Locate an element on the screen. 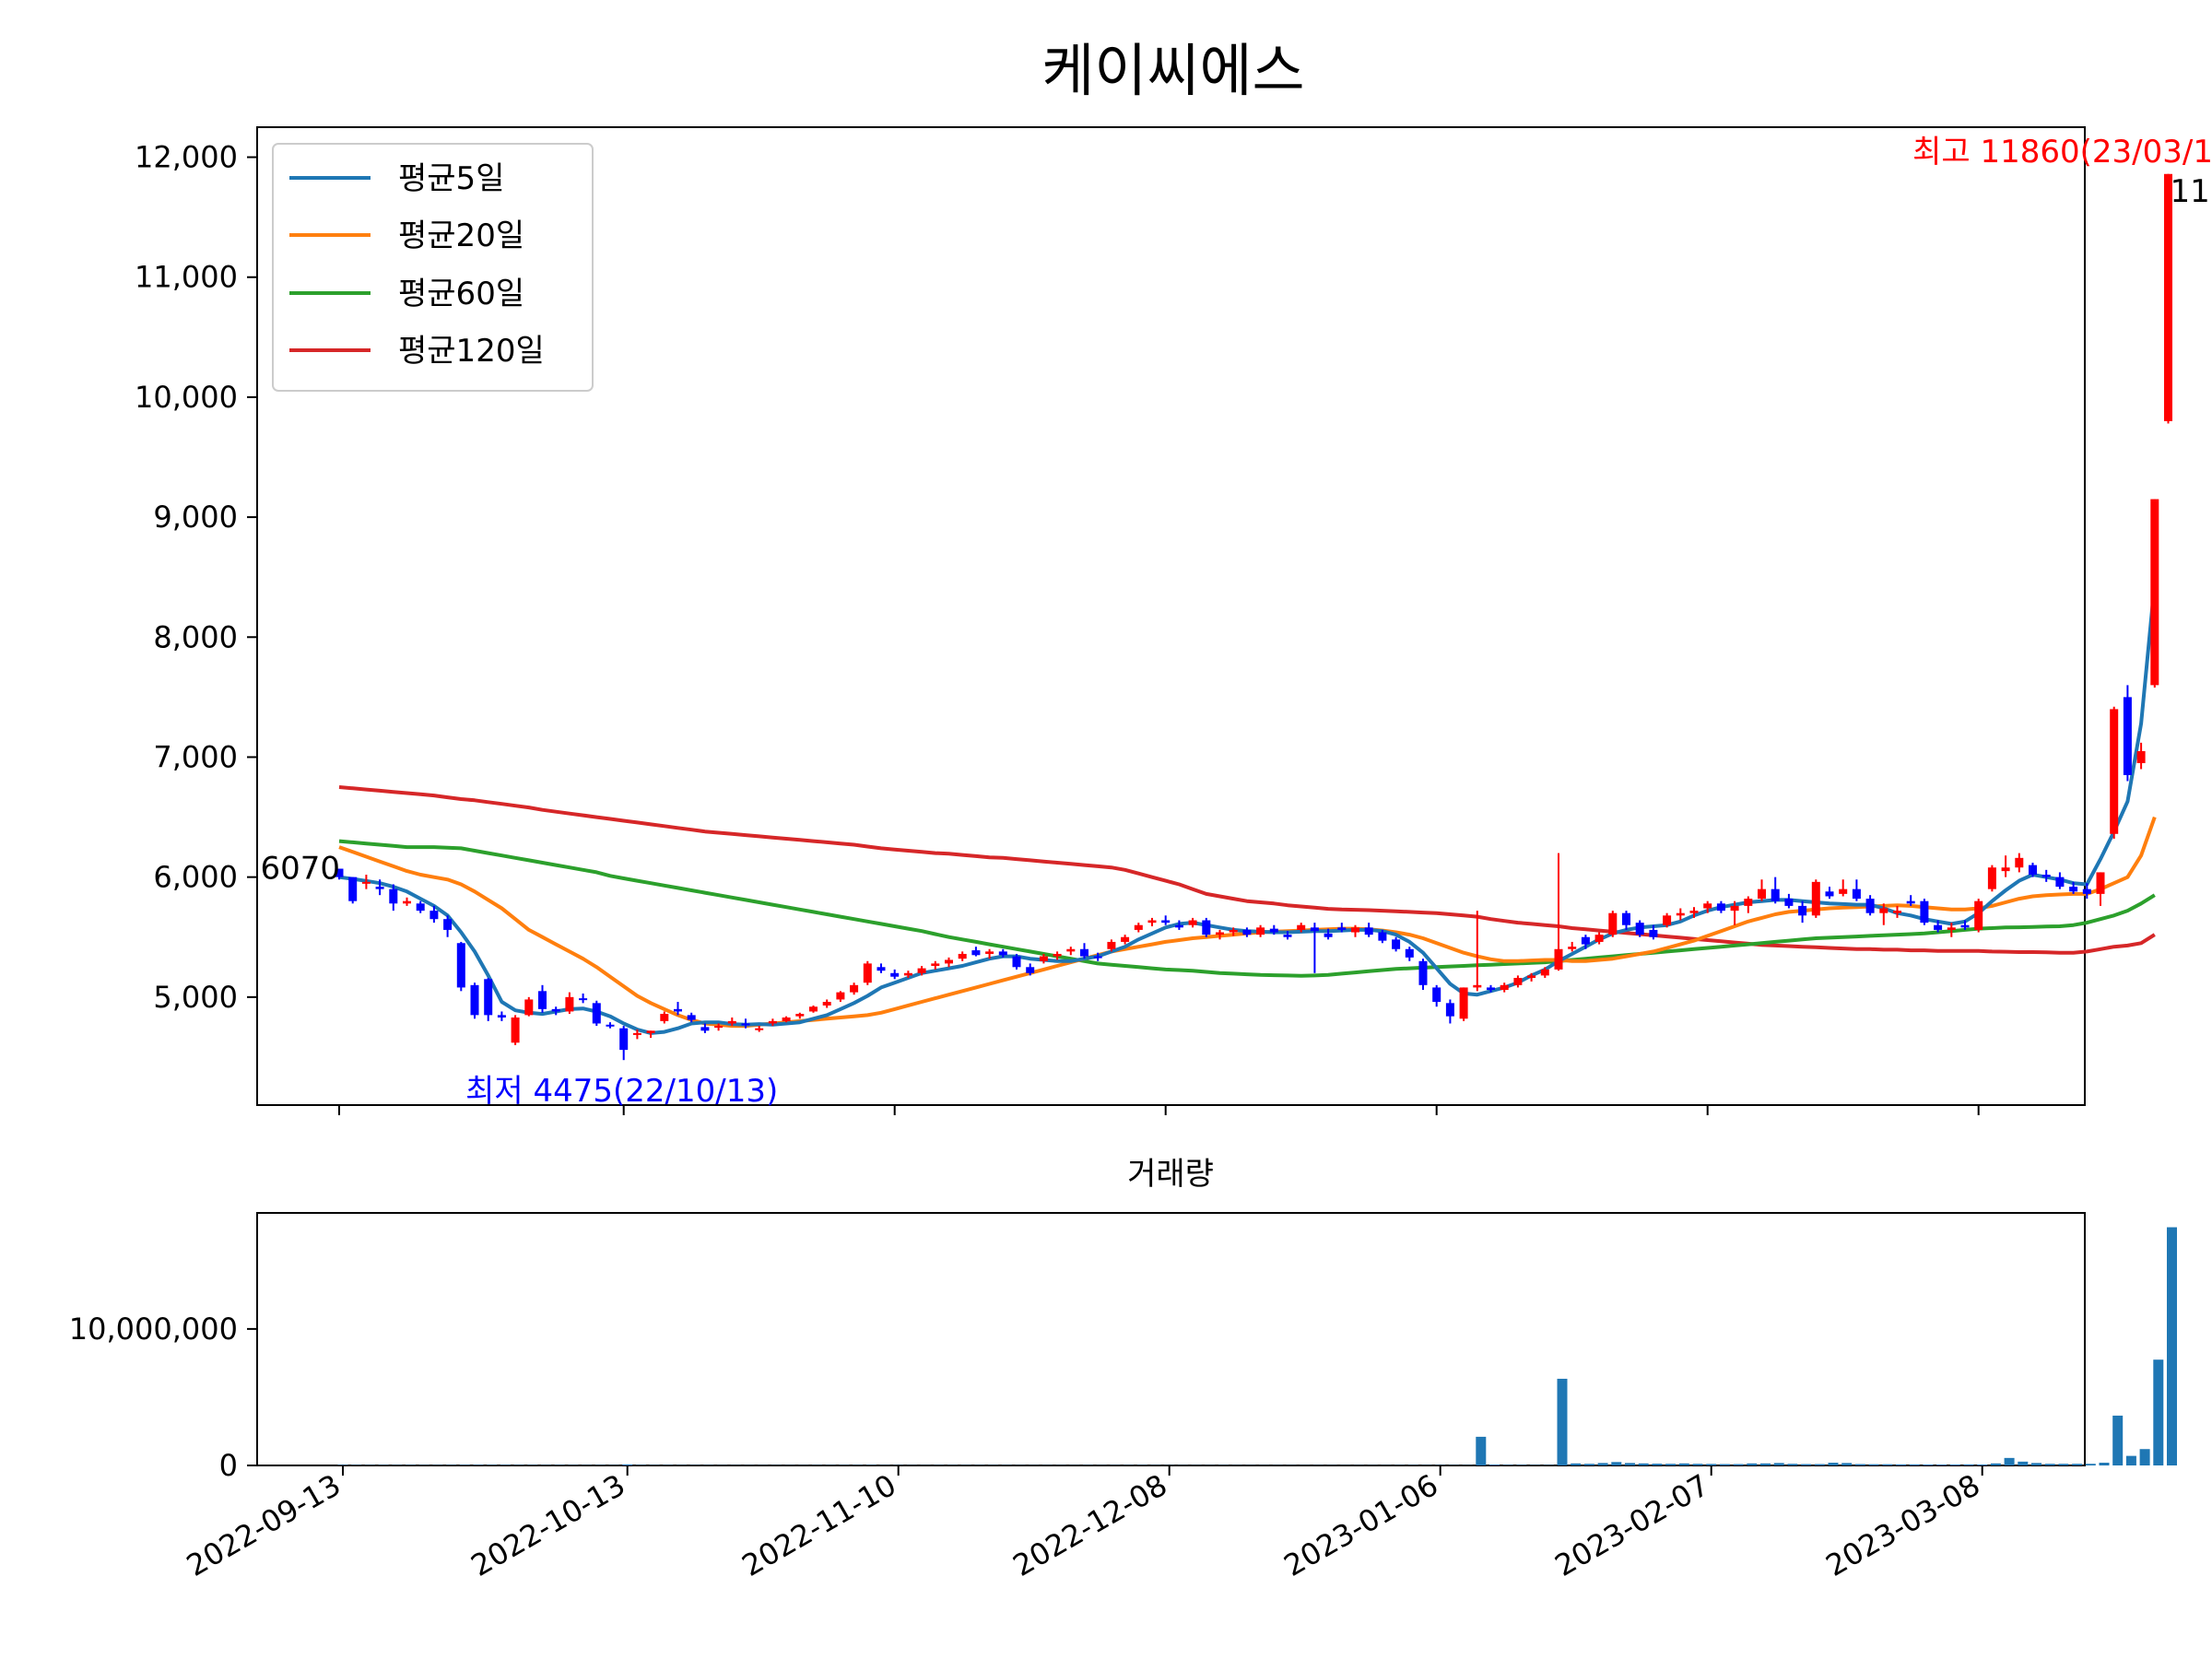  legend-label-ma20: 평균20일 is located at coordinates (461, 236).